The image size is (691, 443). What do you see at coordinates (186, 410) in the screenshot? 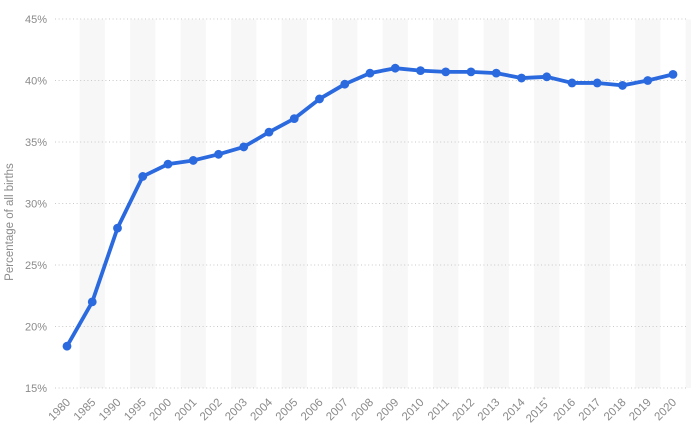
I see `x-tick-label: 2001` at bounding box center [186, 410].